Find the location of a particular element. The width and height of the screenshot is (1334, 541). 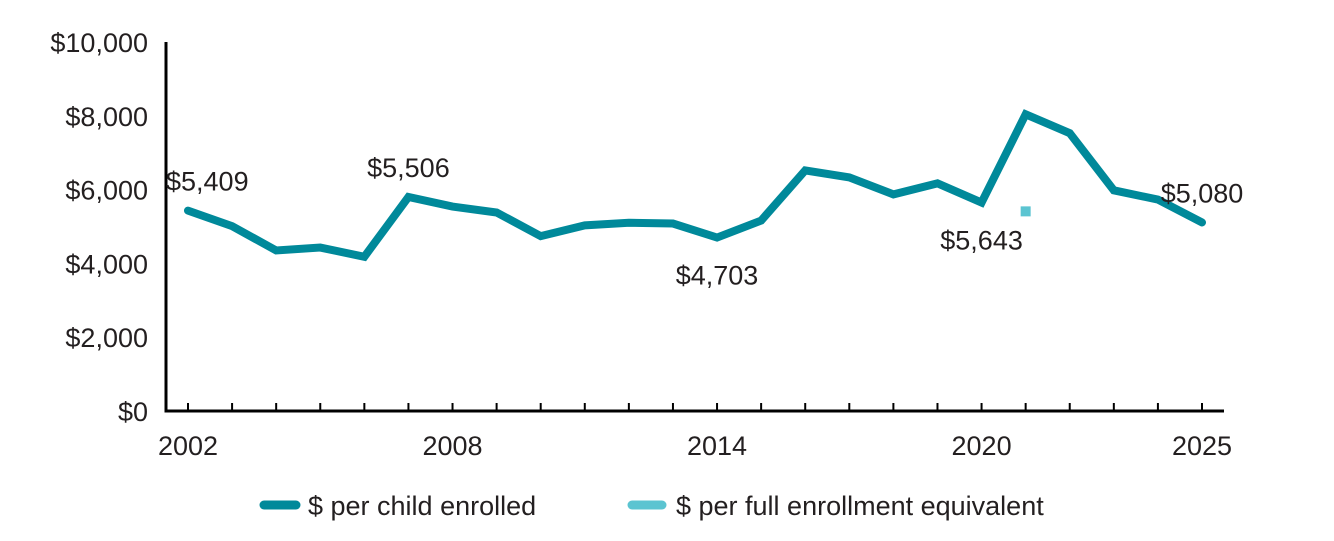

marker-per-full-enrollment is located at coordinates (1025, 211).